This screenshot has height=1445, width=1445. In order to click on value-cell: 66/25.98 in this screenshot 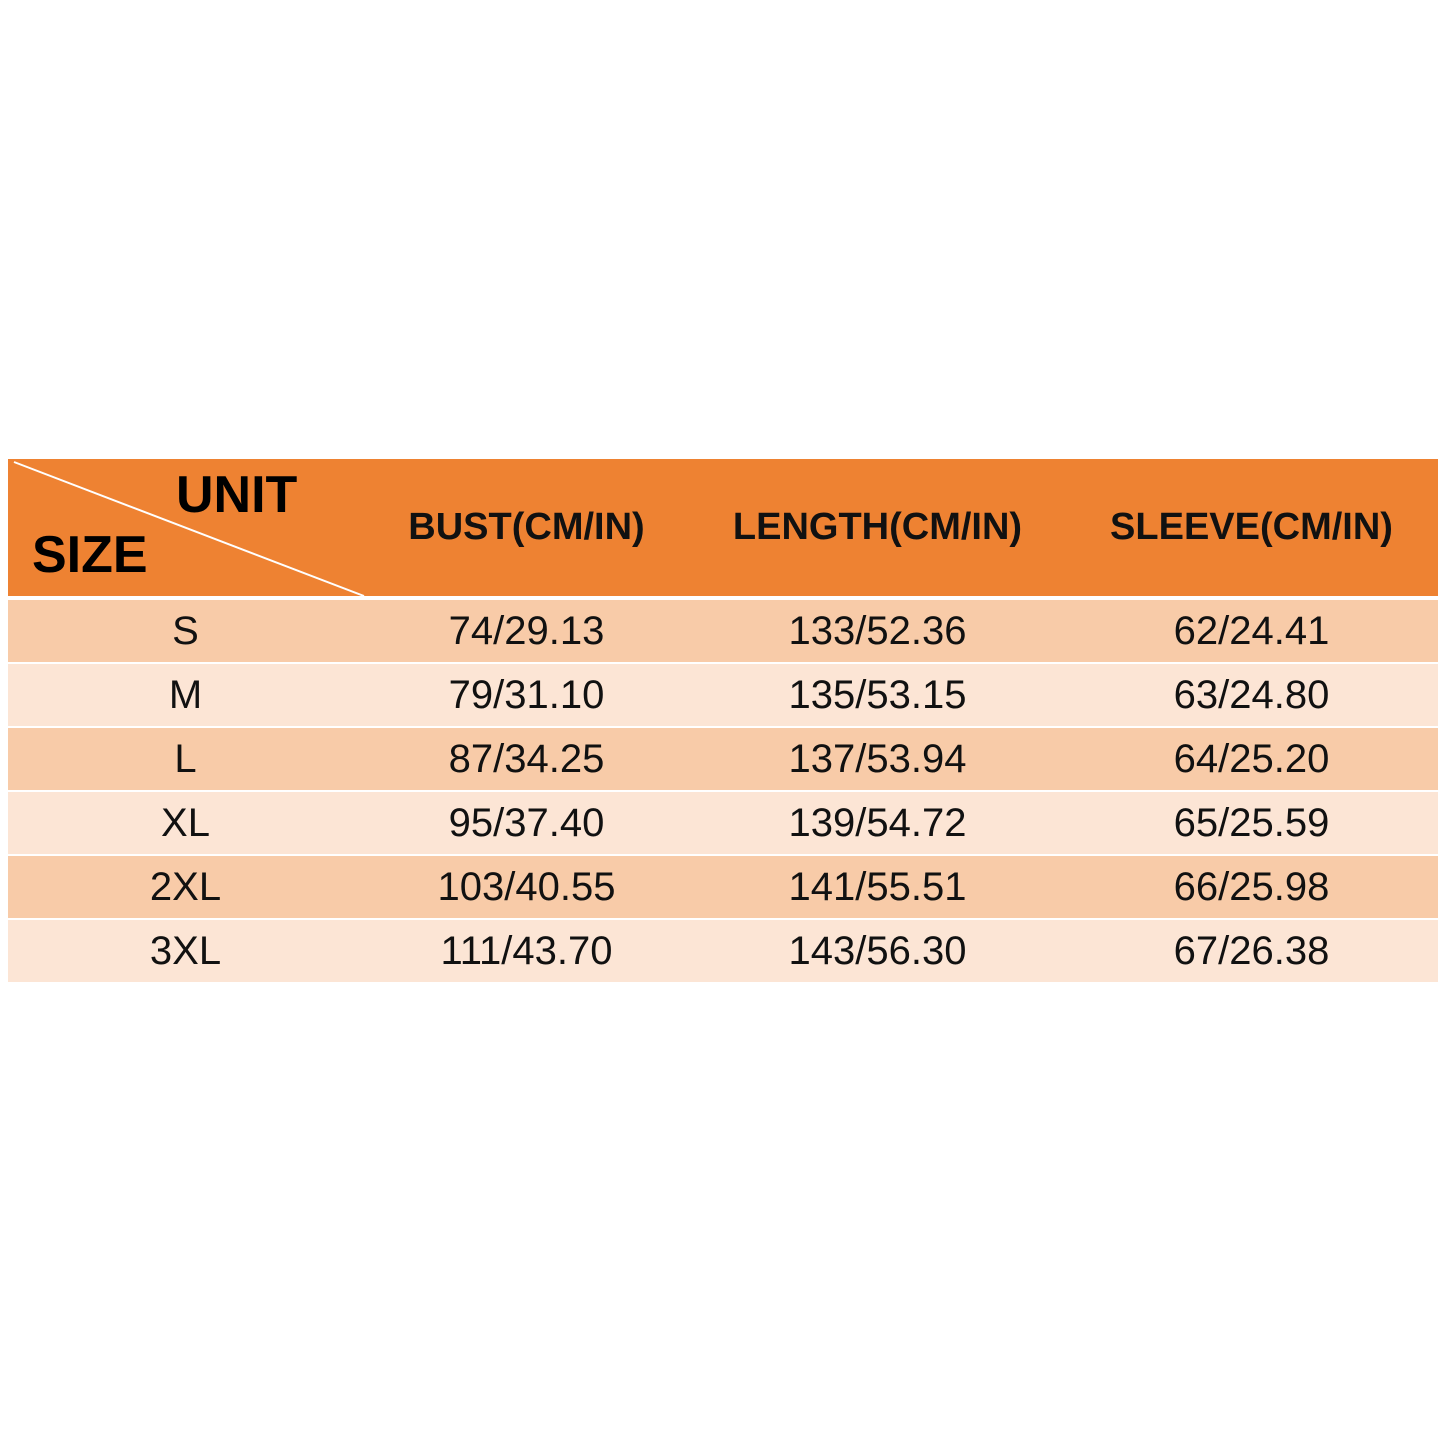, I will do `click(1251, 886)`.